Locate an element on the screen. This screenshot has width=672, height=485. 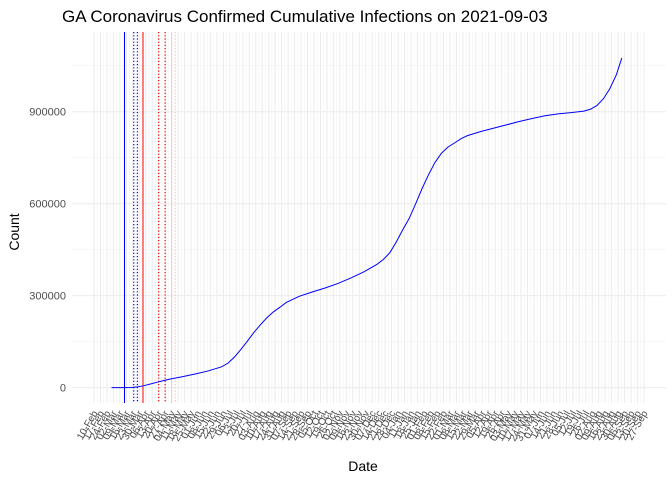
y-tick-label: 600000 is located at coordinates (47, 205).